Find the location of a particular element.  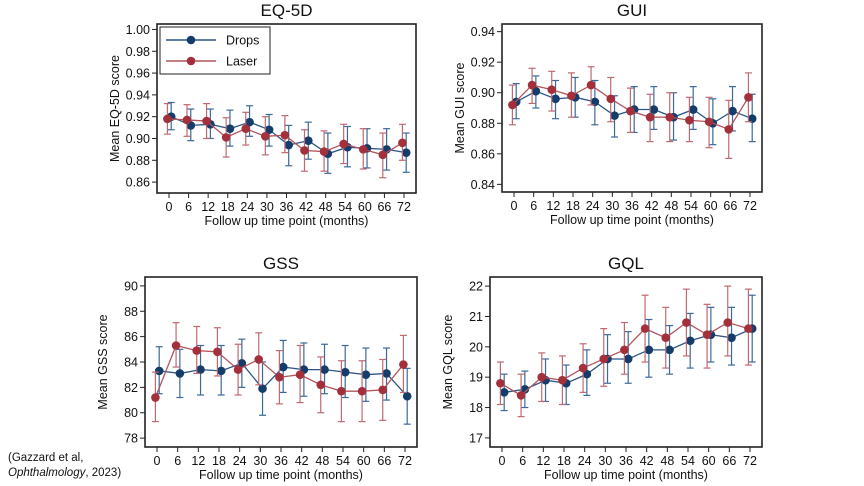

y-tick-label: 1.00 is located at coordinates (138, 30).